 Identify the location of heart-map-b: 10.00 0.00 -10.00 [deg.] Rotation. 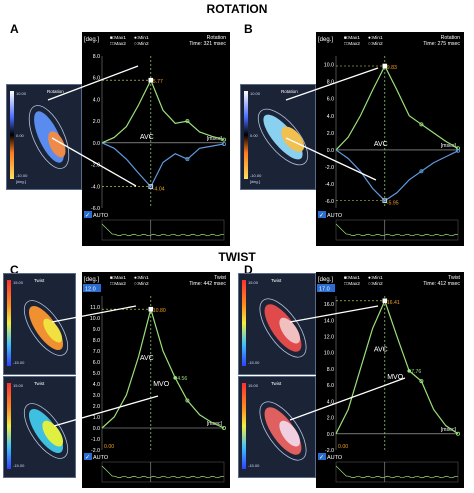
(278, 137).